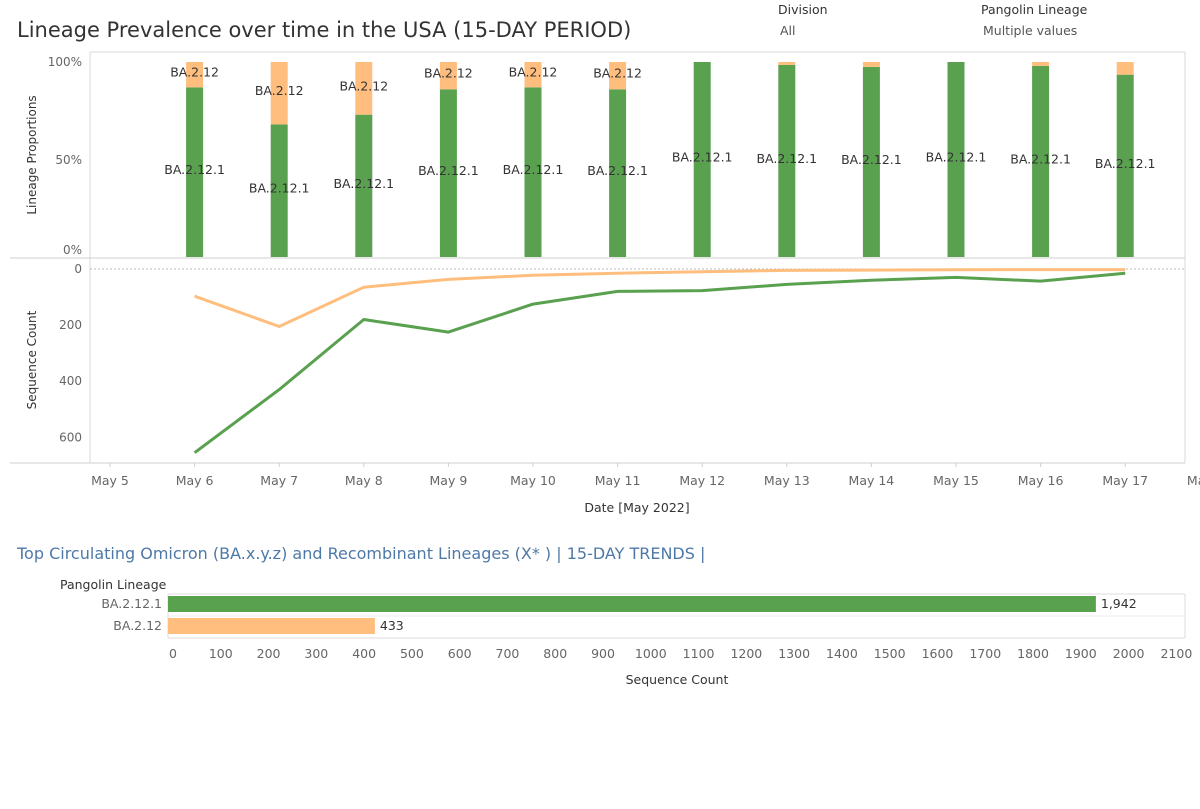 The image size is (1200, 809). What do you see at coordinates (32, 154) in the screenshot?
I see `bar-y-axis-title: Lineage Proportions` at bounding box center [32, 154].